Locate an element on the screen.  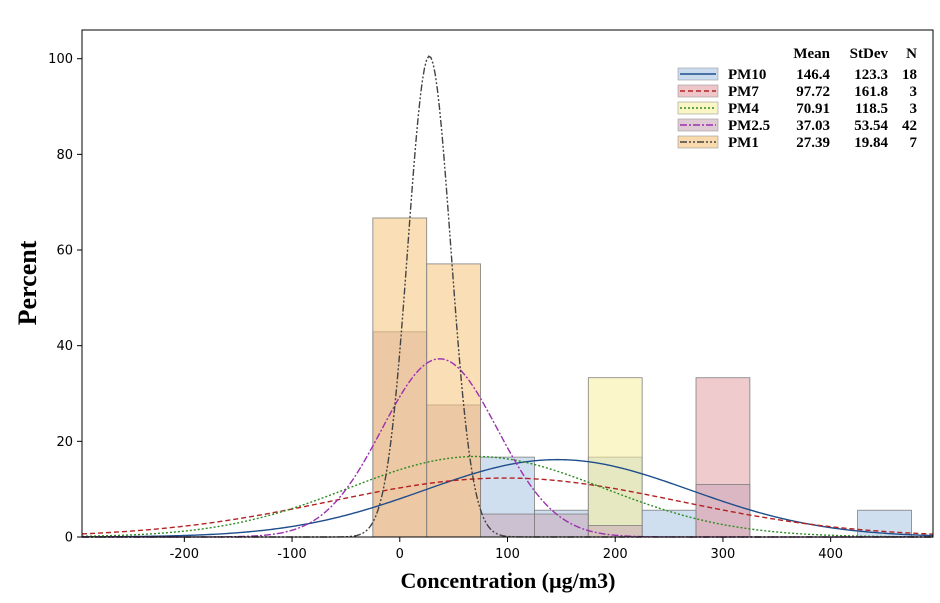
x-axis-label: Concentration (µg/m3) is located at coordinates (508, 580).